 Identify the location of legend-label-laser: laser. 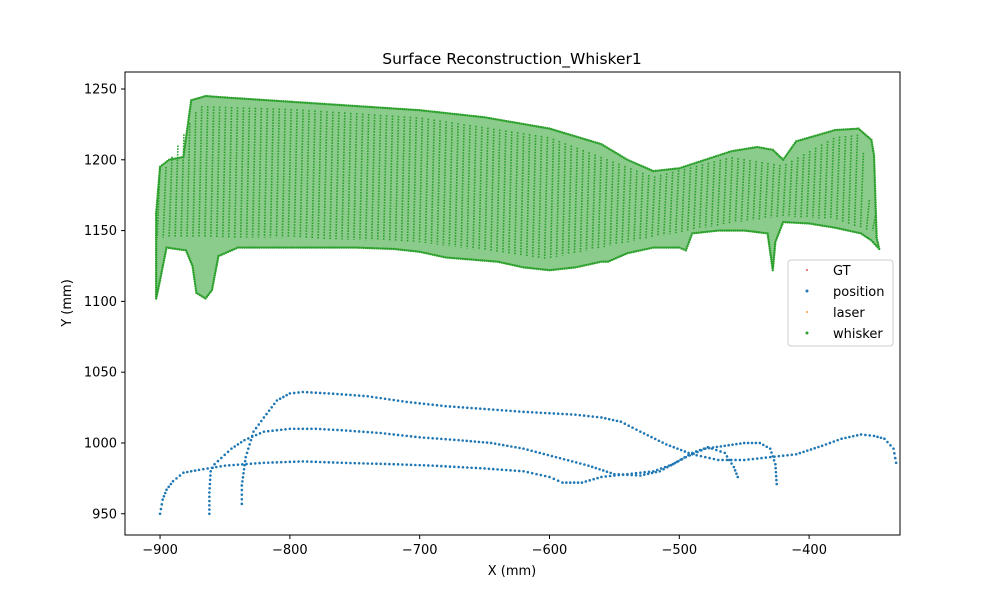
(849, 313).